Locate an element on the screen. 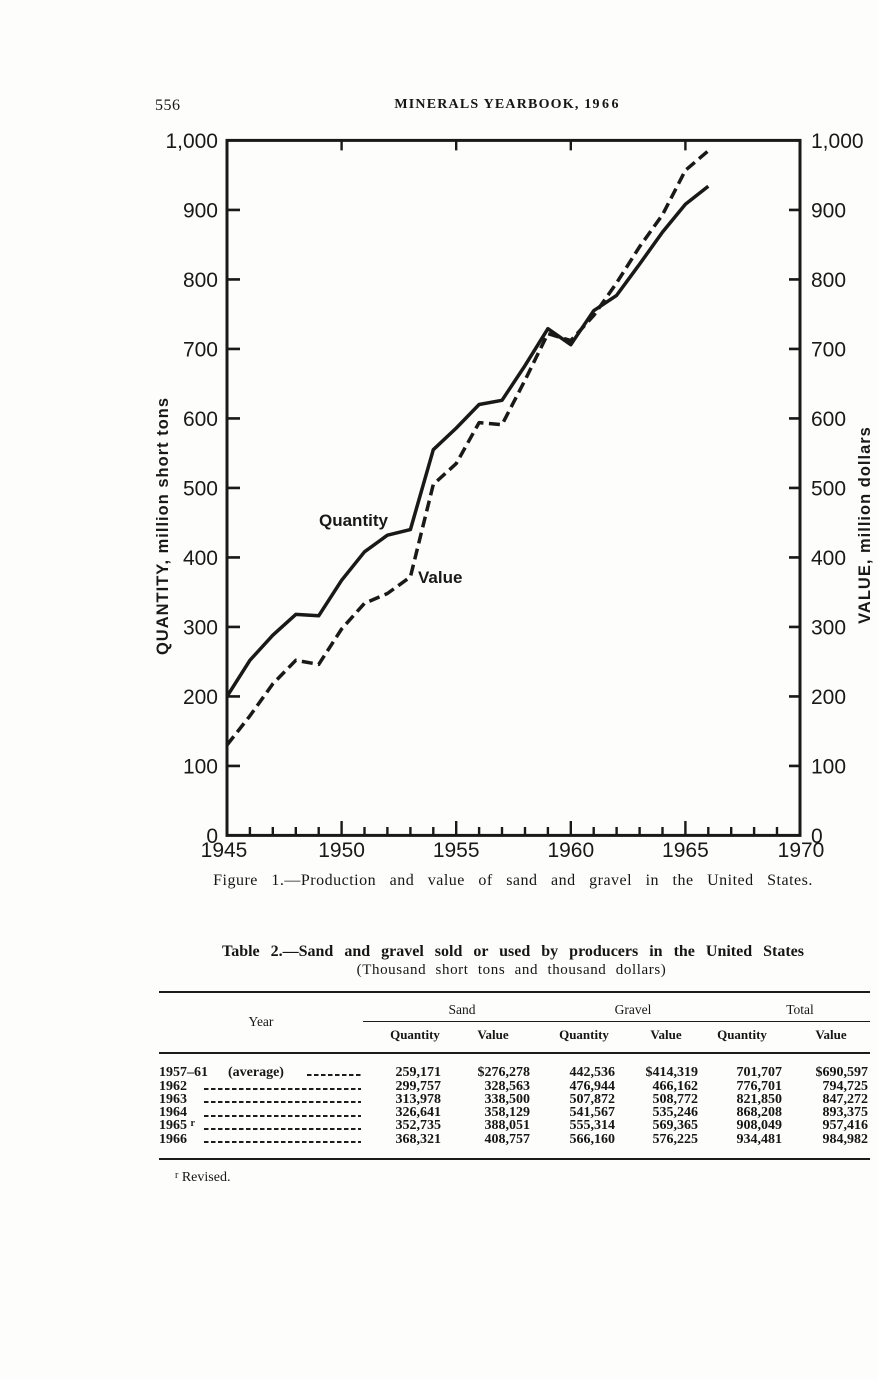 This screenshot has height=1380, width=878. svg-text: Value is located at coordinates (440, 577).